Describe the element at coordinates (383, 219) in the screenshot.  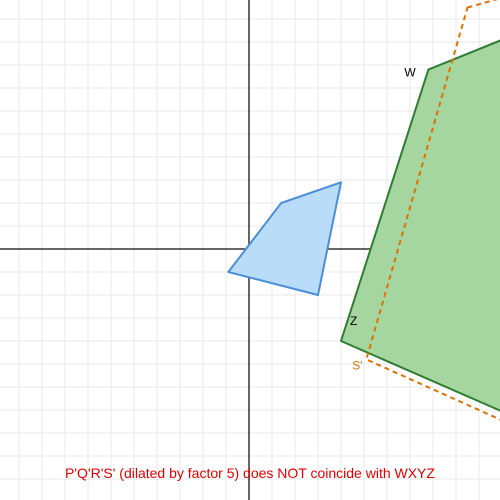
I see `vertex-labels: WZP'S'` at that location.